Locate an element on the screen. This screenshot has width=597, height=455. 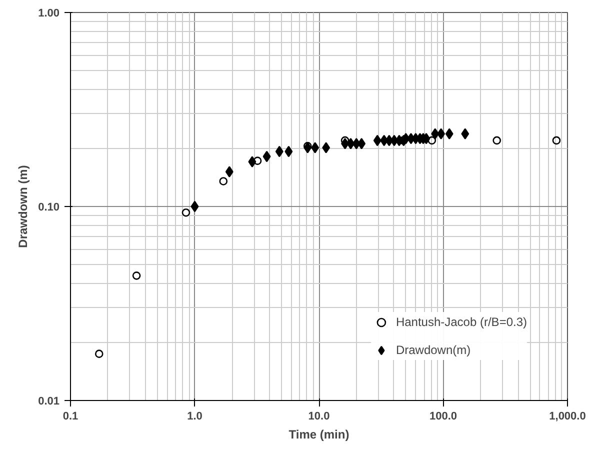
y-tick-label: 0.10 is located at coordinates (49, 208).